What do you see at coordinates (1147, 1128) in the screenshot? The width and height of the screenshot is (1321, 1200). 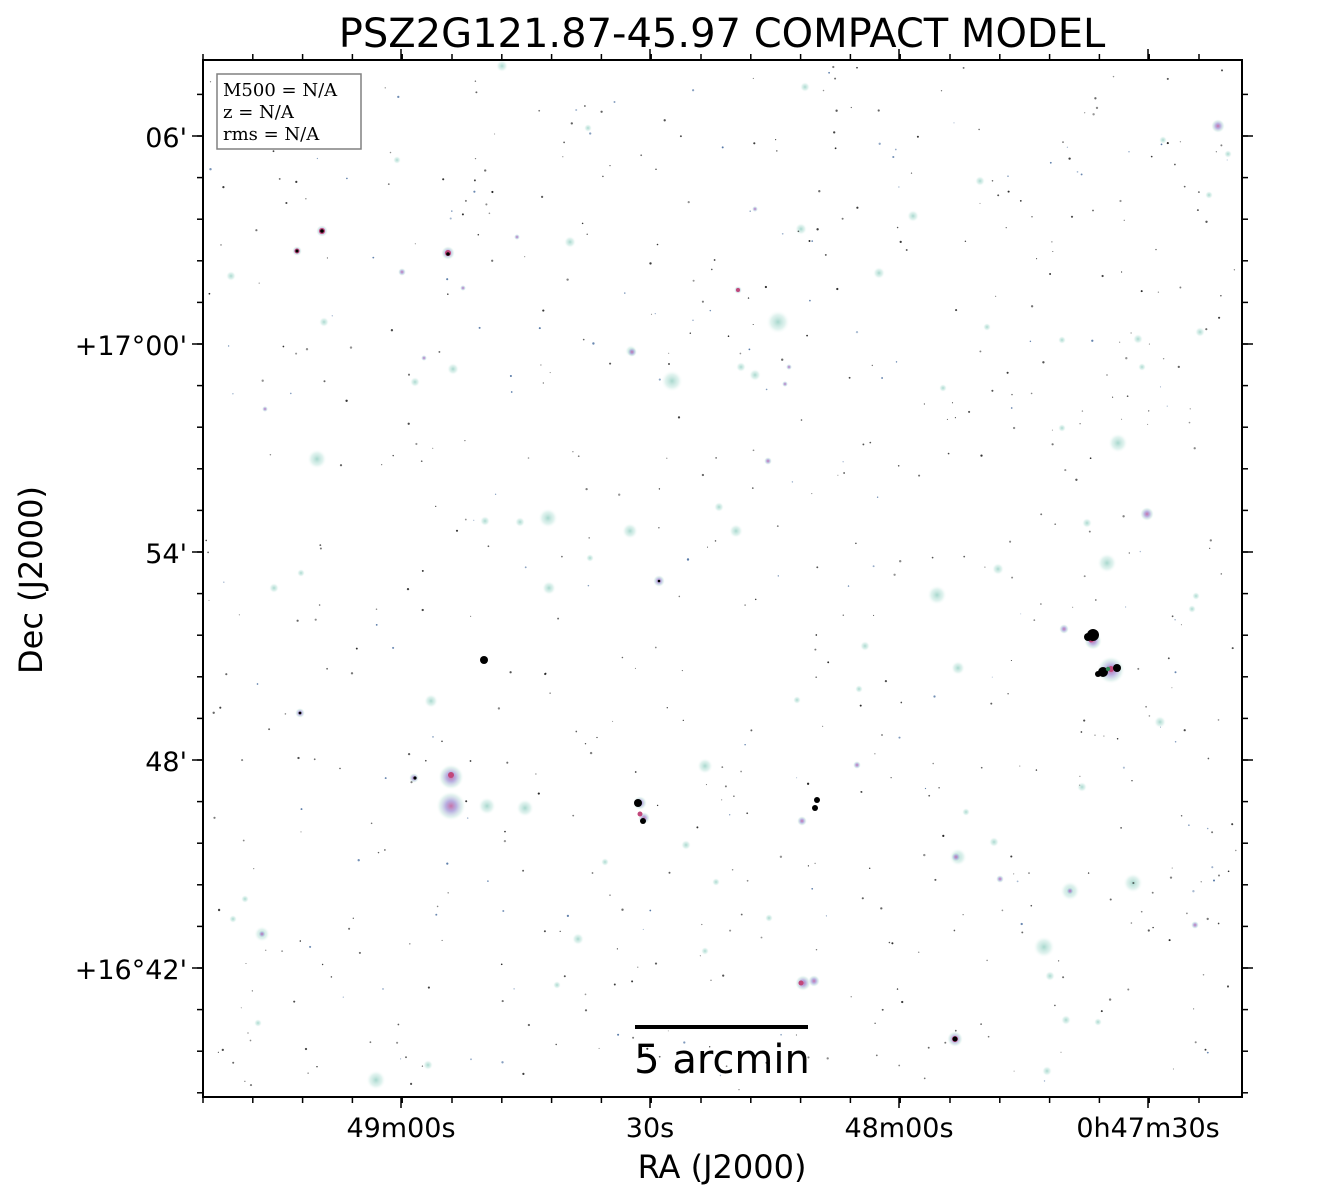 I see `ra-tick-label: 0h47m30s` at bounding box center [1147, 1128].